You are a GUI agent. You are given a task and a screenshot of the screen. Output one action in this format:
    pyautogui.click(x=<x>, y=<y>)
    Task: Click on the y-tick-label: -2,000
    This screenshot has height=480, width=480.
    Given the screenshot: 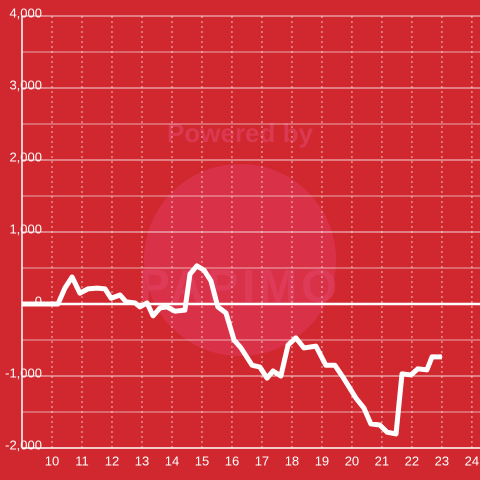 What is the action you would take?
    pyautogui.click(x=23, y=444)
    